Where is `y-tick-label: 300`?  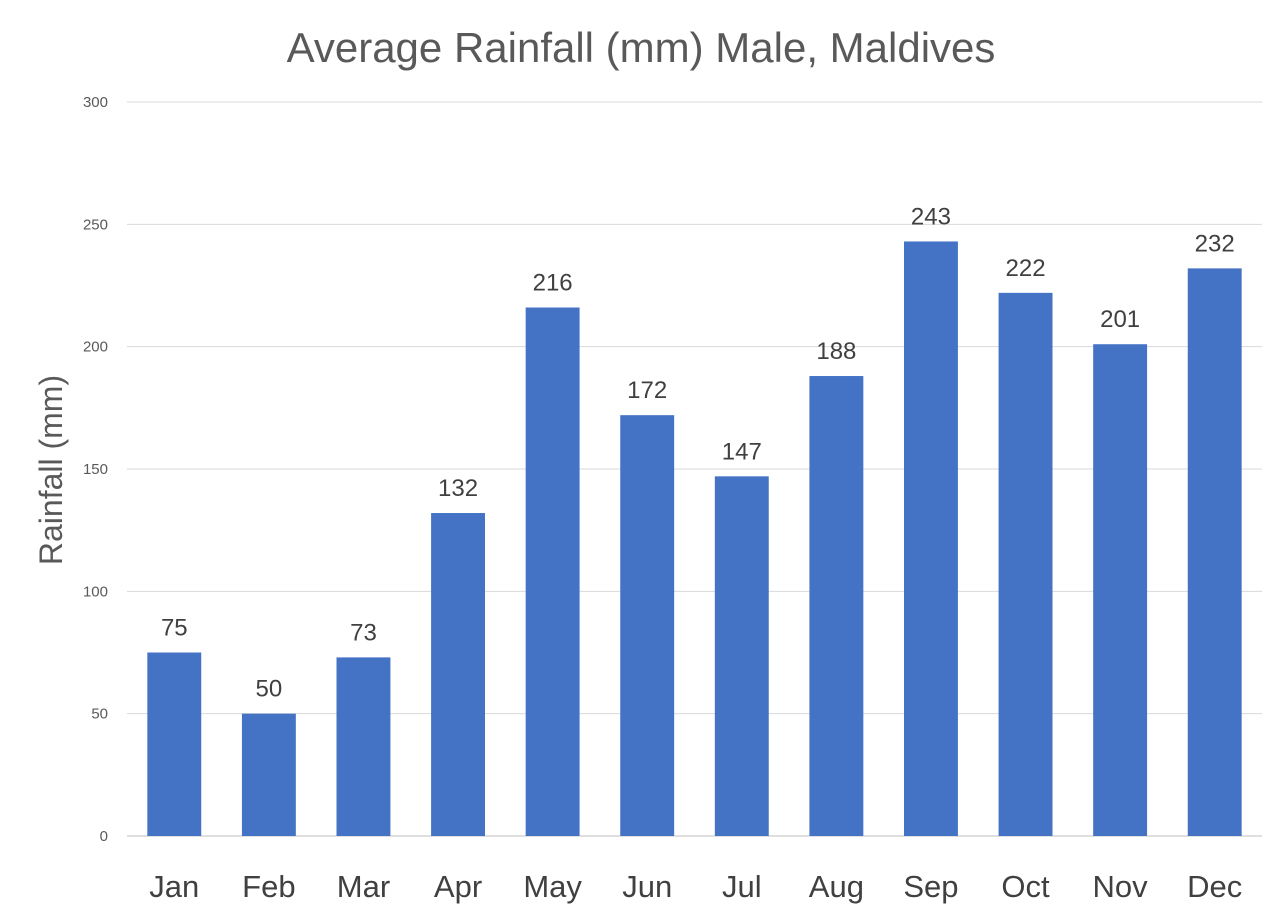 y-tick-label: 300 is located at coordinates (95, 102).